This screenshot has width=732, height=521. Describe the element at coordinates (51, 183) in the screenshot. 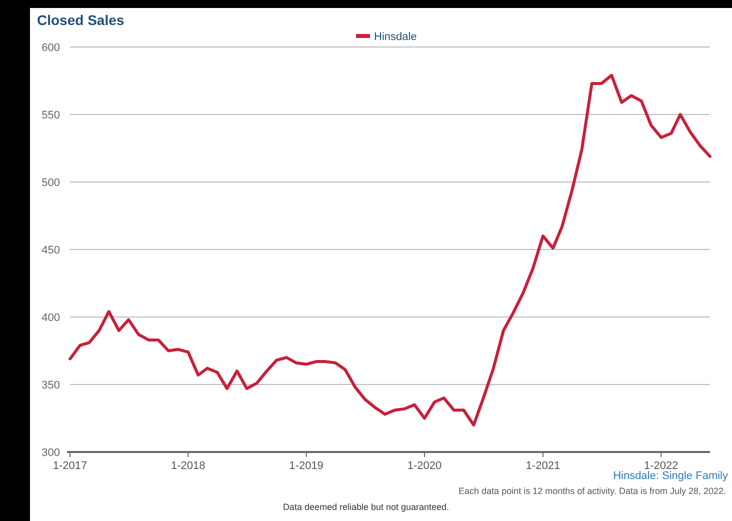

I see `y-tick-label: 500` at that location.